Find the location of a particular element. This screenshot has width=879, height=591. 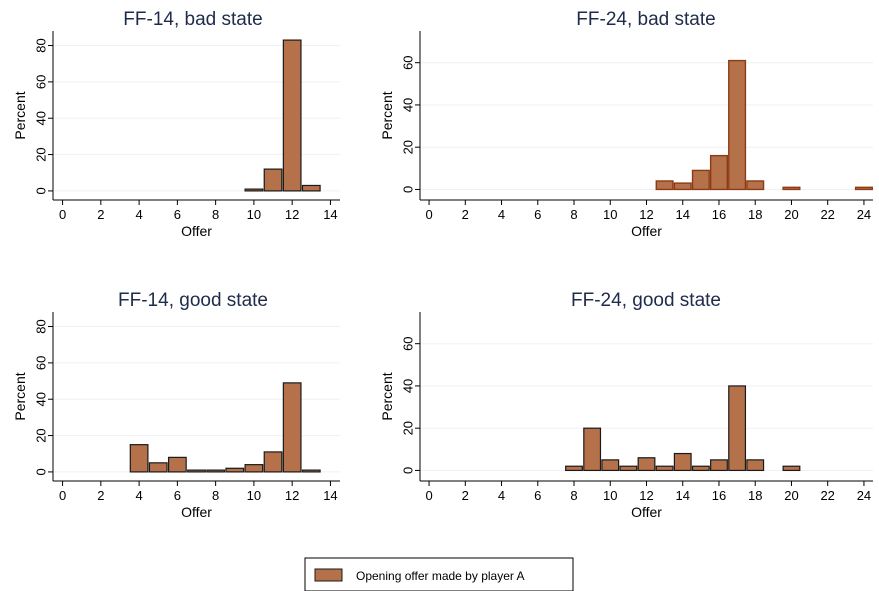

legend: Opening offer made by player A is located at coordinates (439, 574).